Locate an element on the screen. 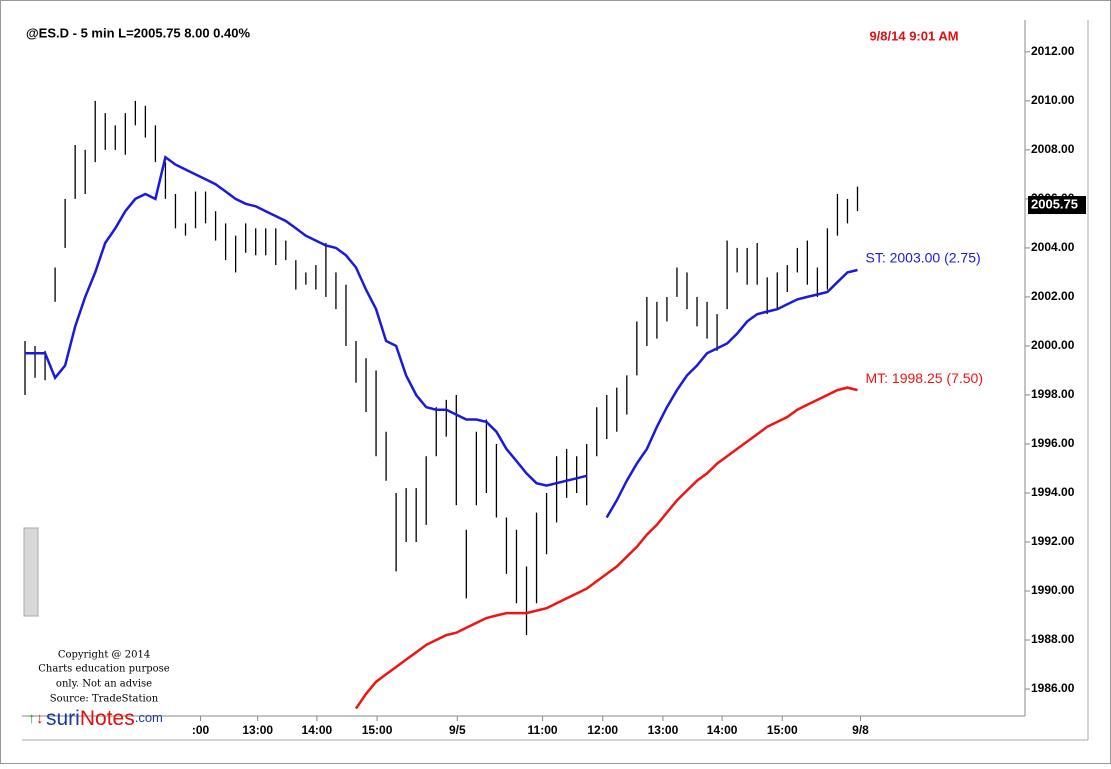 The image size is (1111, 769). x-tick-label: 9/5 is located at coordinates (457, 730).